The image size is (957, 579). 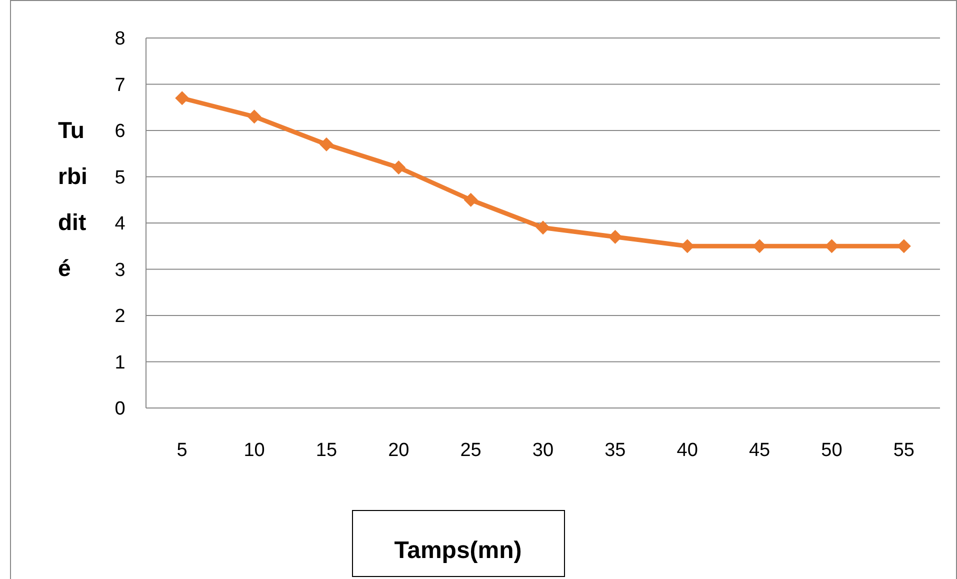 I want to click on x-axis-title: Tamps(mn), so click(x=458, y=550).